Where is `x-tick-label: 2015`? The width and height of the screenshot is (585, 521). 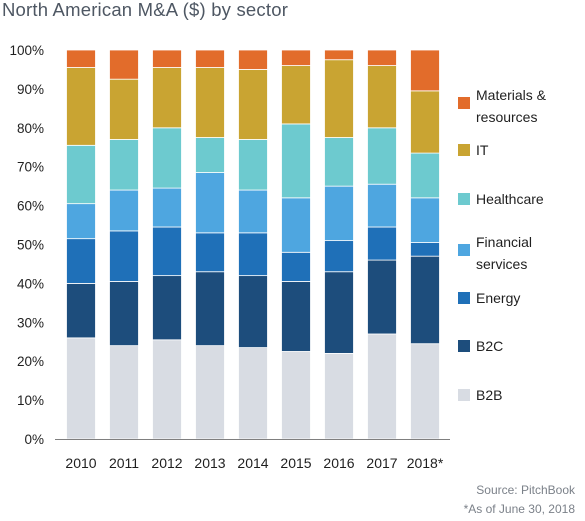 x-tick-label: 2015 is located at coordinates (295, 463).